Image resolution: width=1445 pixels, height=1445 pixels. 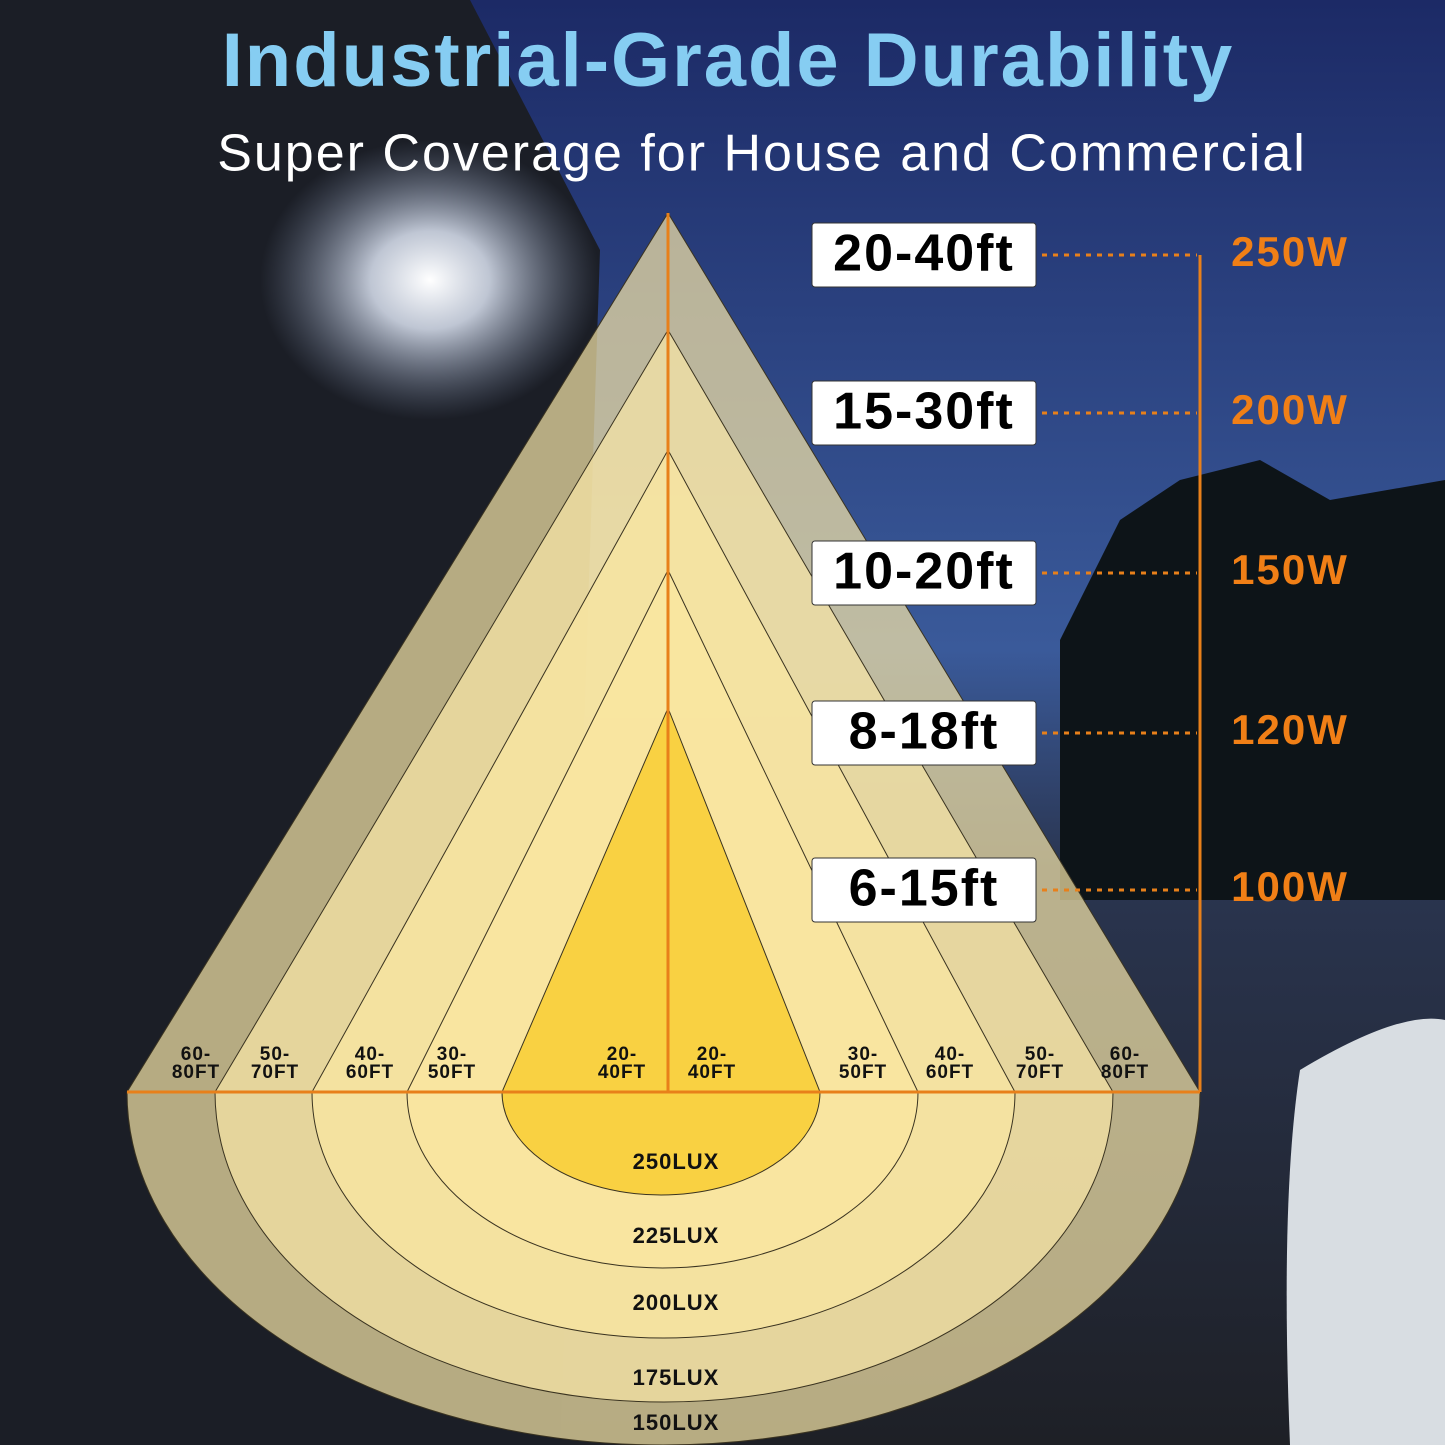 What do you see at coordinates (1290, 729) in the screenshot?
I see `power-label: 120W` at bounding box center [1290, 729].